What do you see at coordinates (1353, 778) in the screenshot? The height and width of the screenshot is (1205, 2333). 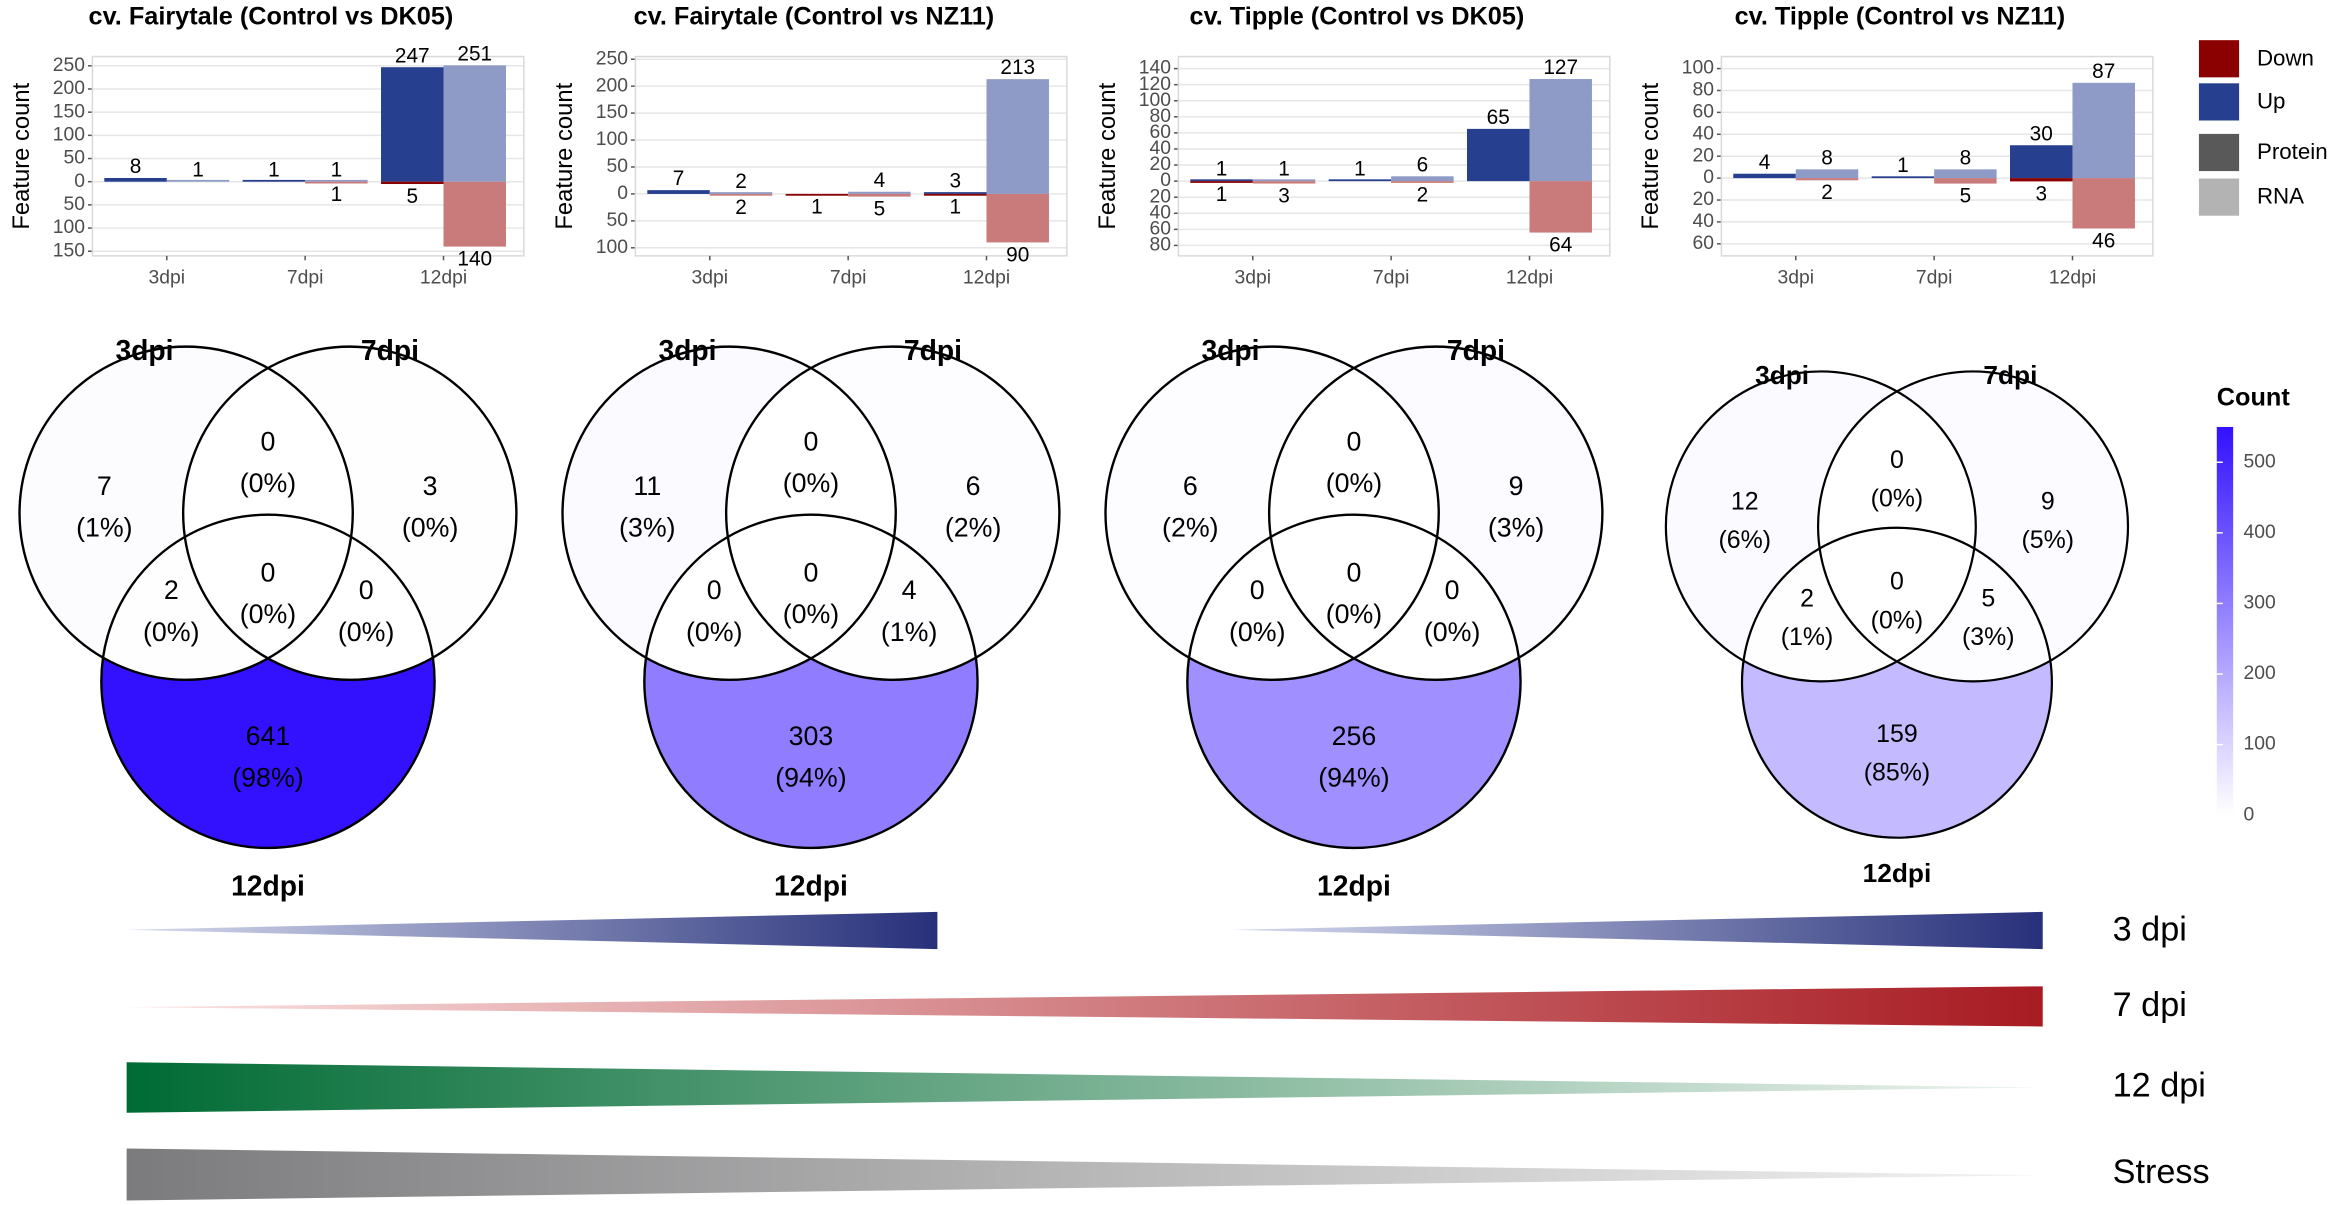 I see `venn-percent: (94%)` at bounding box center [1353, 778].